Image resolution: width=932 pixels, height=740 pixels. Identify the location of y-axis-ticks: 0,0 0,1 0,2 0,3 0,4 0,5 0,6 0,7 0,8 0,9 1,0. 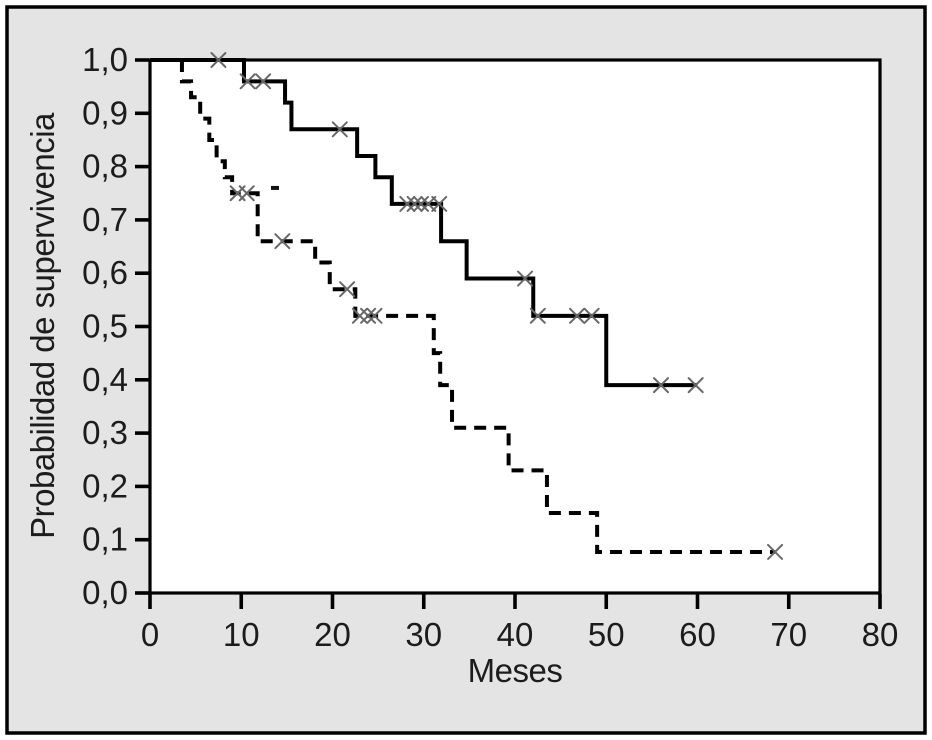
(115, 326).